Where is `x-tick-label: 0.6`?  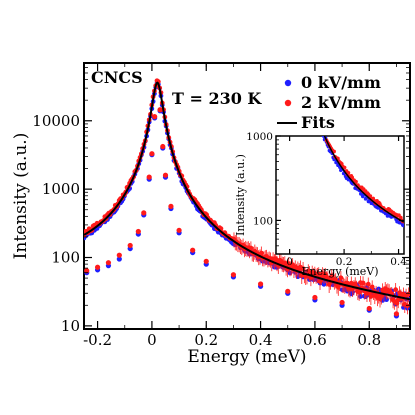 x-tick-label: 0.6 is located at coordinates (315, 340).